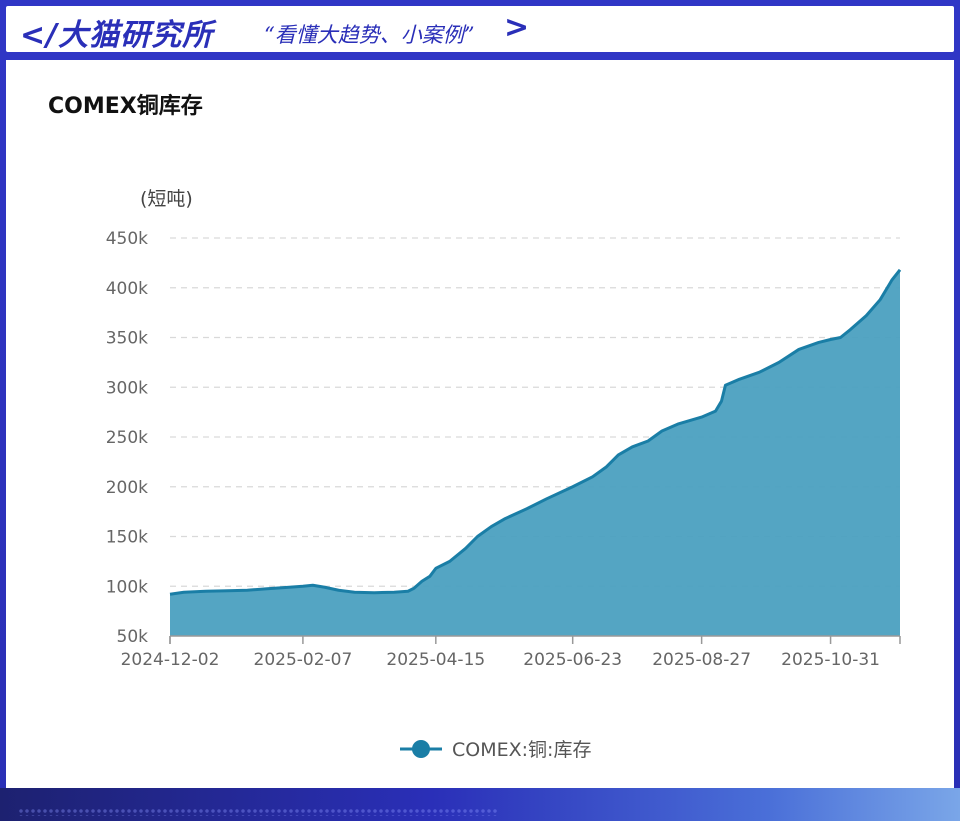 This screenshot has height=821, width=960. Describe the element at coordinates (127, 388) in the screenshot. I see `y-tick-label: 300k` at that location.